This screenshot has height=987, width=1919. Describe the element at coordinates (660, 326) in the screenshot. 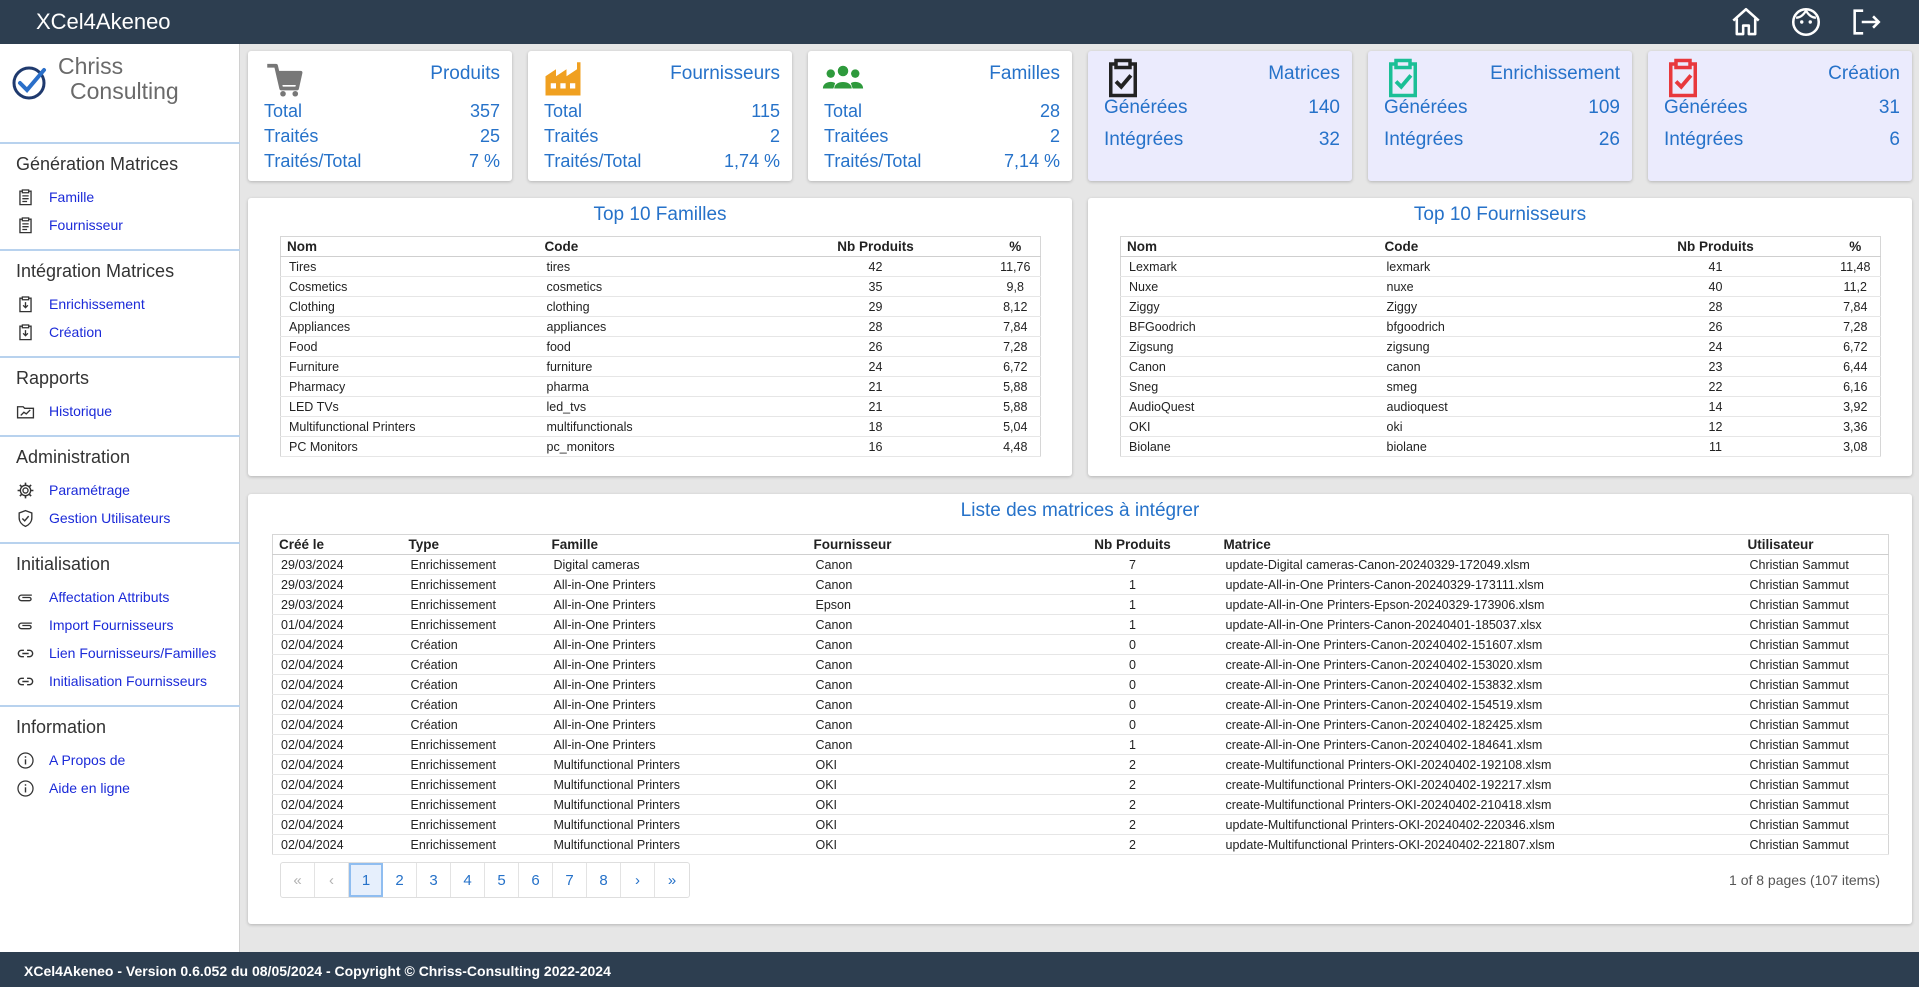

I see `table-row: Appliances appliances 28 7,84` at that location.